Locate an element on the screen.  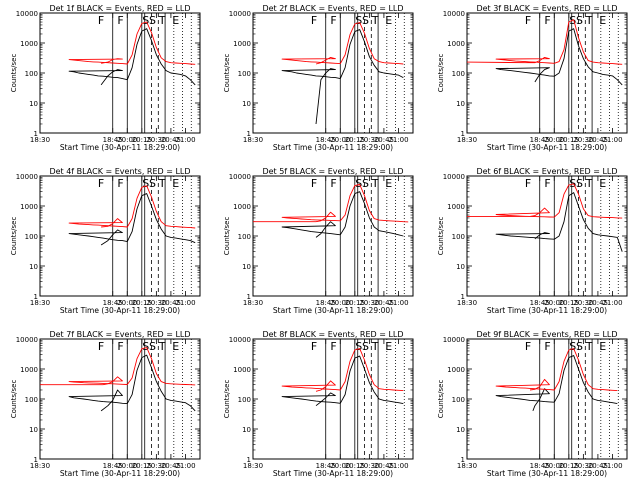
x-tick-label: 20:30 is located at coordinates (369, 303).